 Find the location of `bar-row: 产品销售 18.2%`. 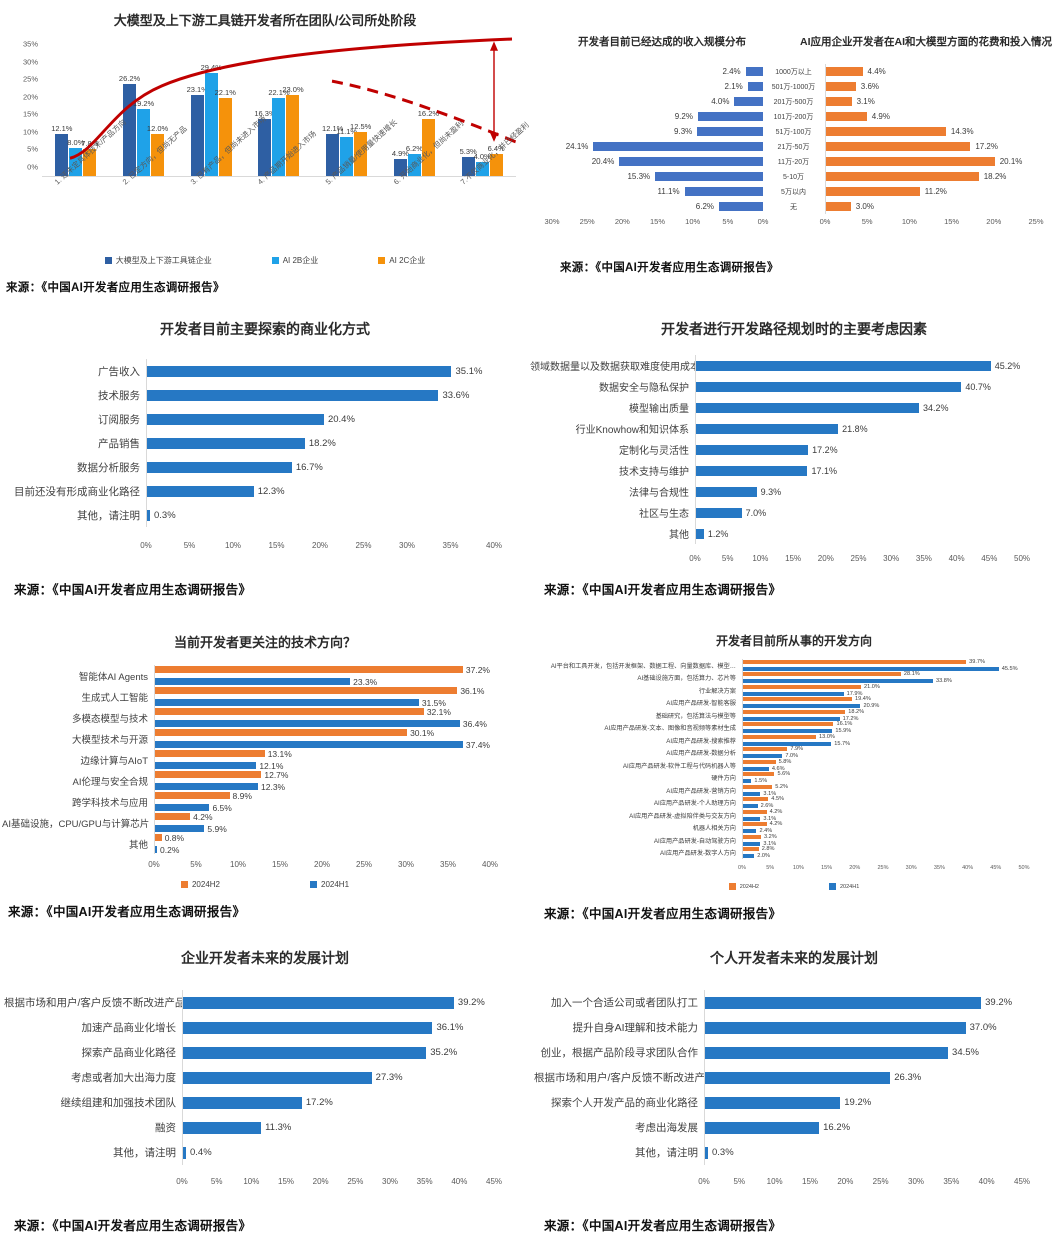

bar-row: 产品销售 18.2% is located at coordinates (250, 443).